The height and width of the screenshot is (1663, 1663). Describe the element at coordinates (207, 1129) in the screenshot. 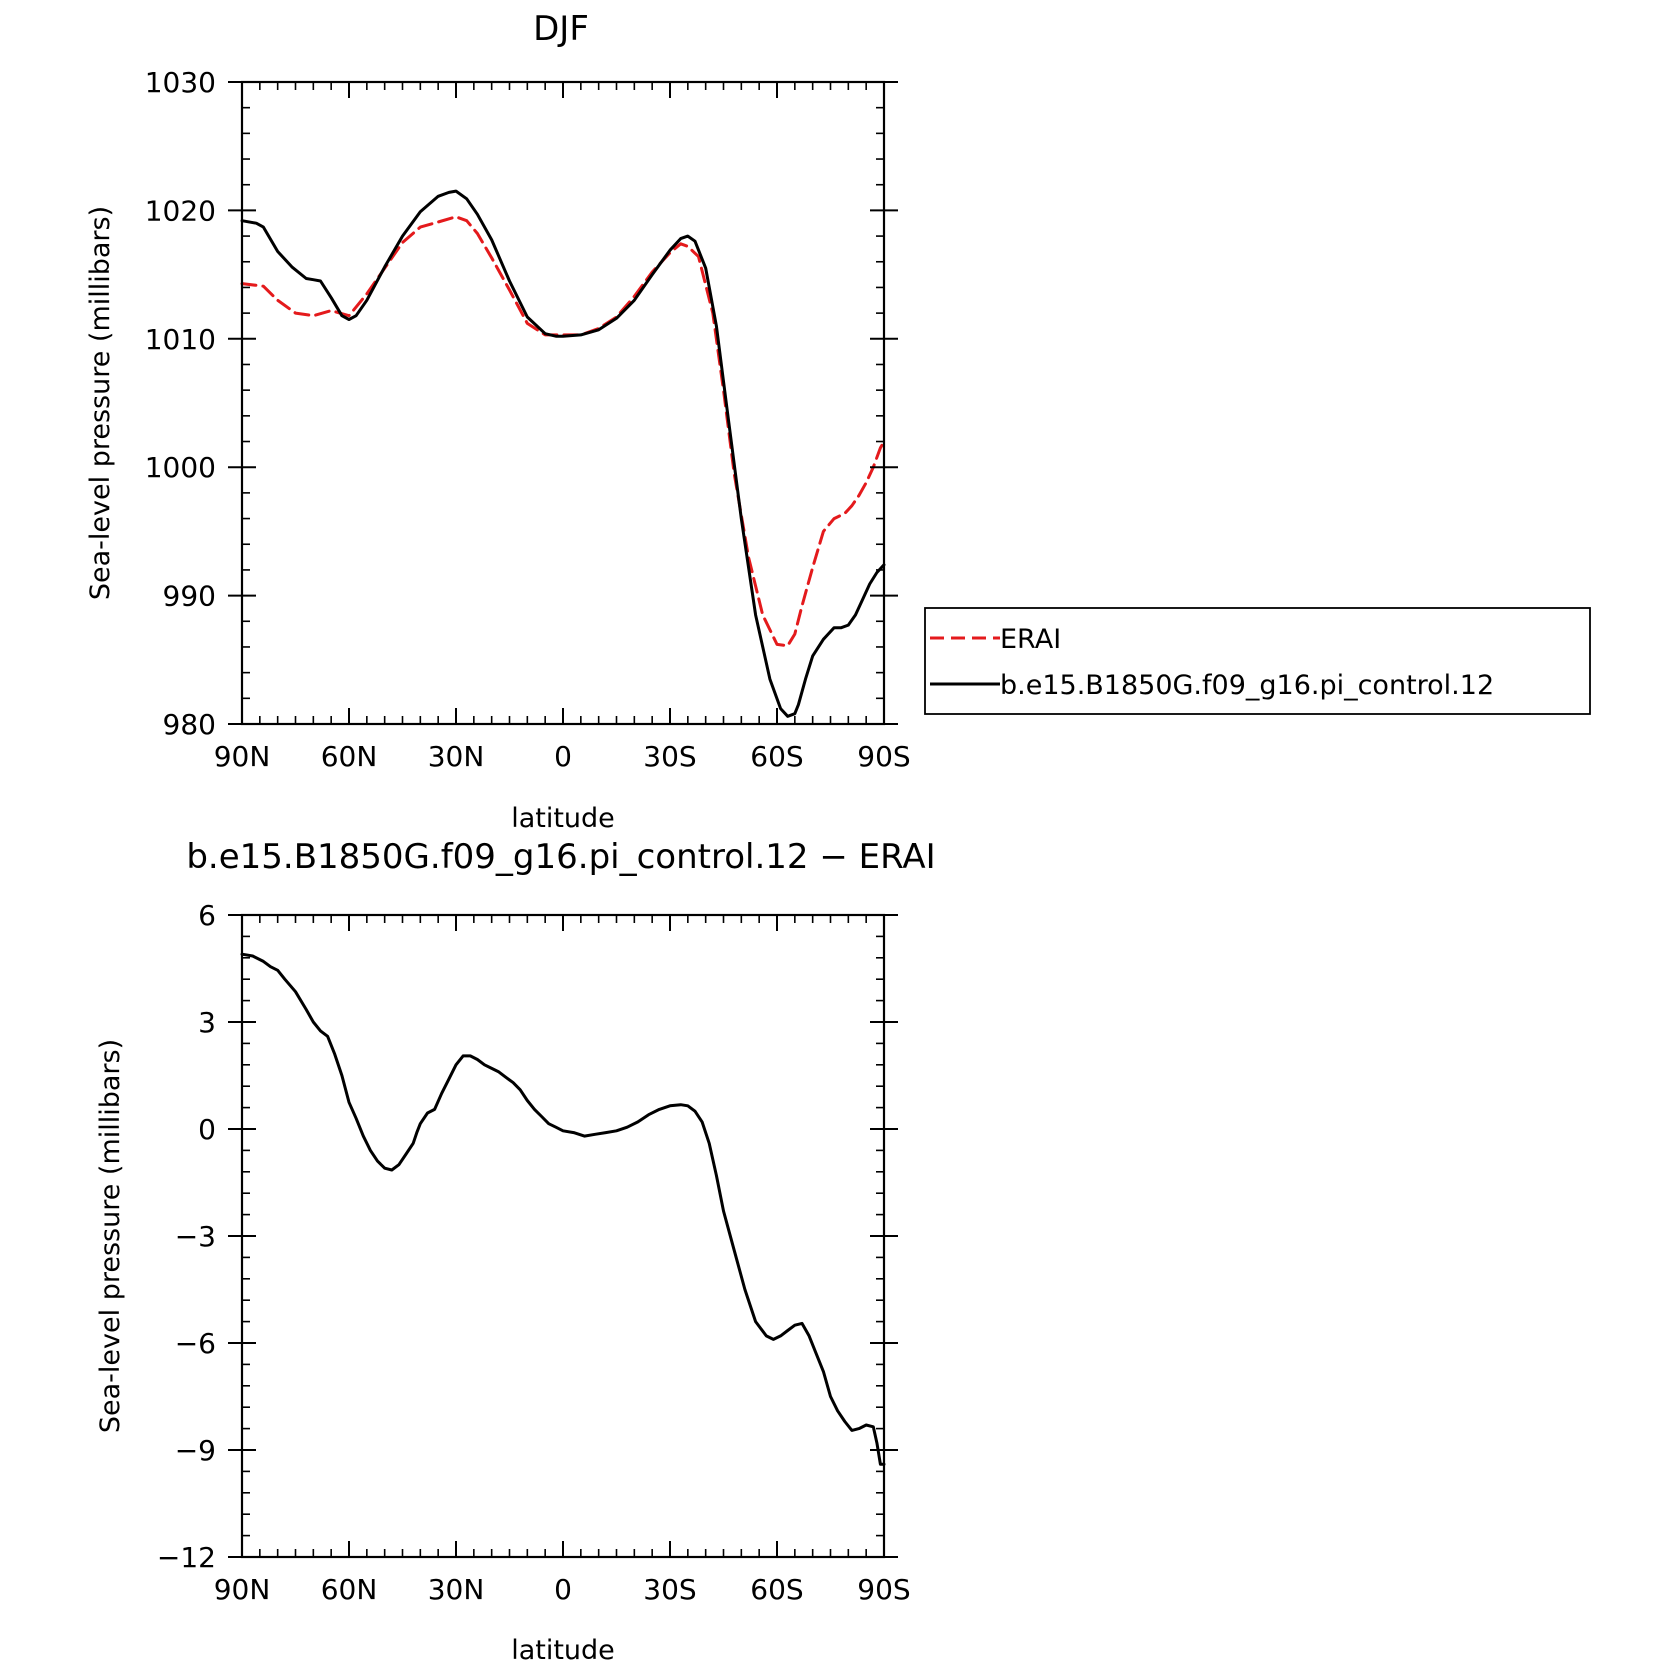

I see `p2-ytick-label: 0` at that location.